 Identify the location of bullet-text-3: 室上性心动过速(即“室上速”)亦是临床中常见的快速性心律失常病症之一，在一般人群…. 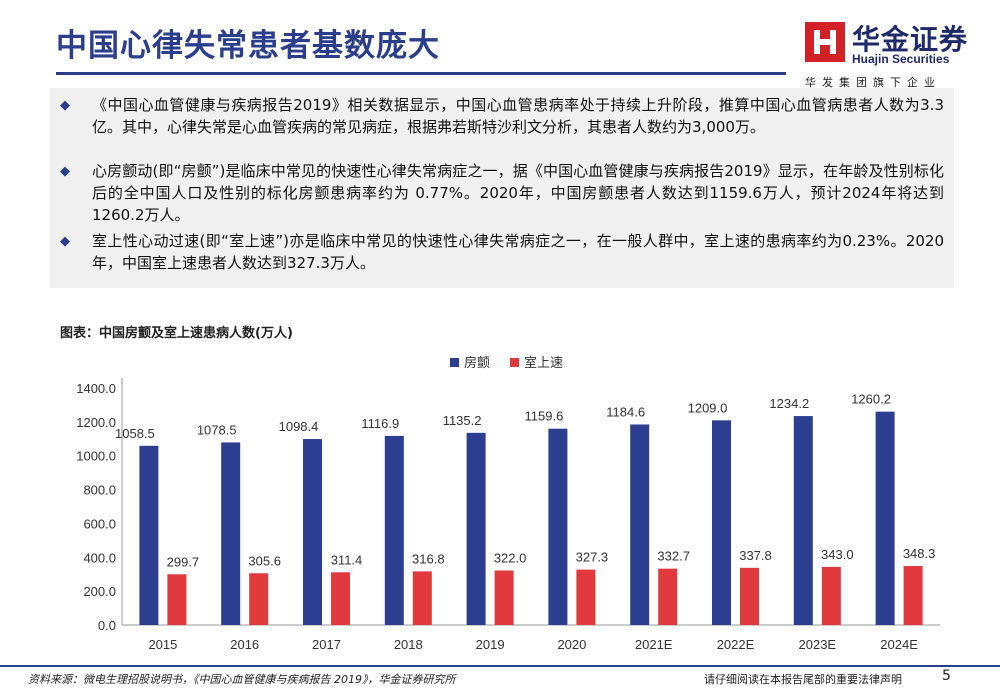
(518, 252).